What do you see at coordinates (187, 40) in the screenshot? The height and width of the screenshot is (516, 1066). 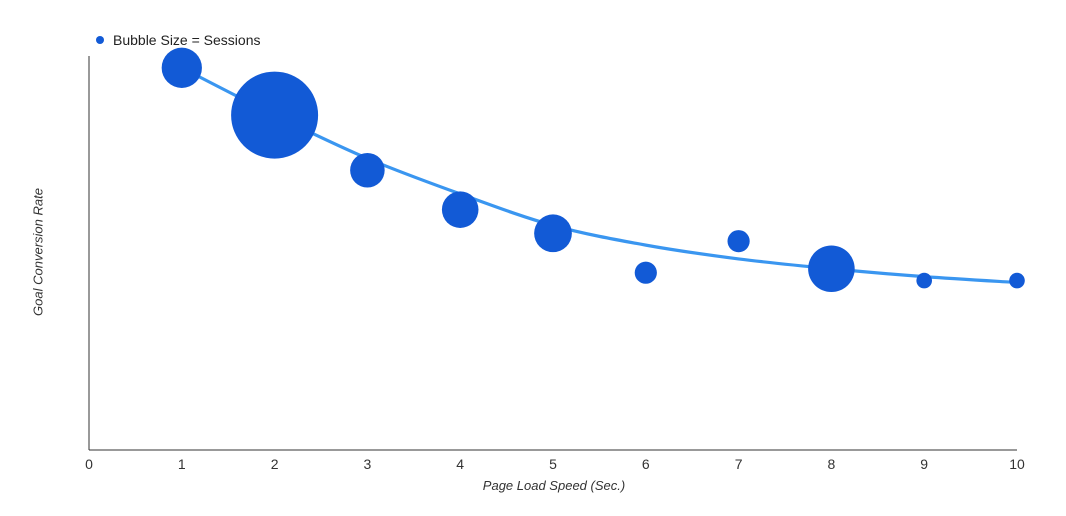 I see `legend-label: Bubble Size = Sessions` at bounding box center [187, 40].